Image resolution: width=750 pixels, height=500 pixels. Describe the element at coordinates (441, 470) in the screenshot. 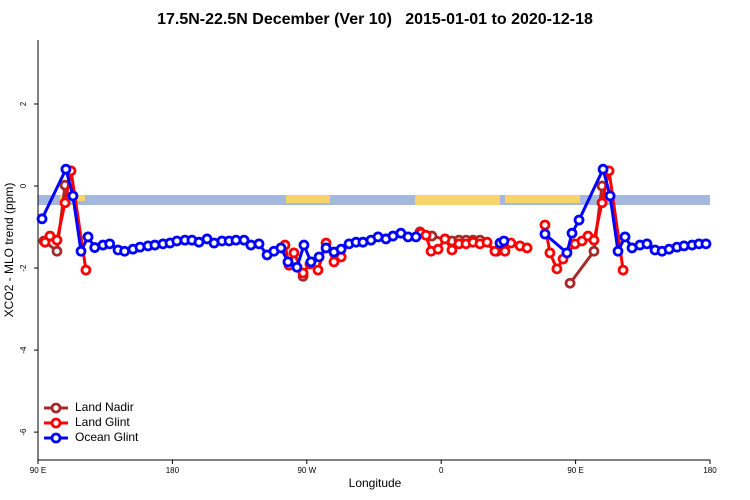

I see `x-tick-label: 0` at that location.